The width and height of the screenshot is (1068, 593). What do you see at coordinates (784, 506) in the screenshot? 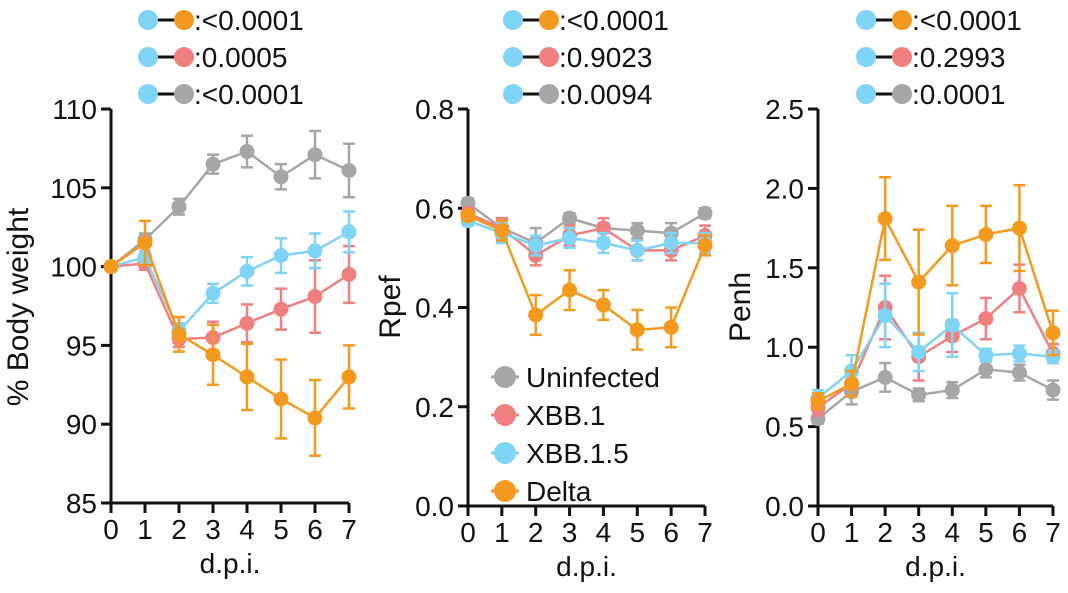
I see `y-tick-label: 0.0` at bounding box center [784, 506].